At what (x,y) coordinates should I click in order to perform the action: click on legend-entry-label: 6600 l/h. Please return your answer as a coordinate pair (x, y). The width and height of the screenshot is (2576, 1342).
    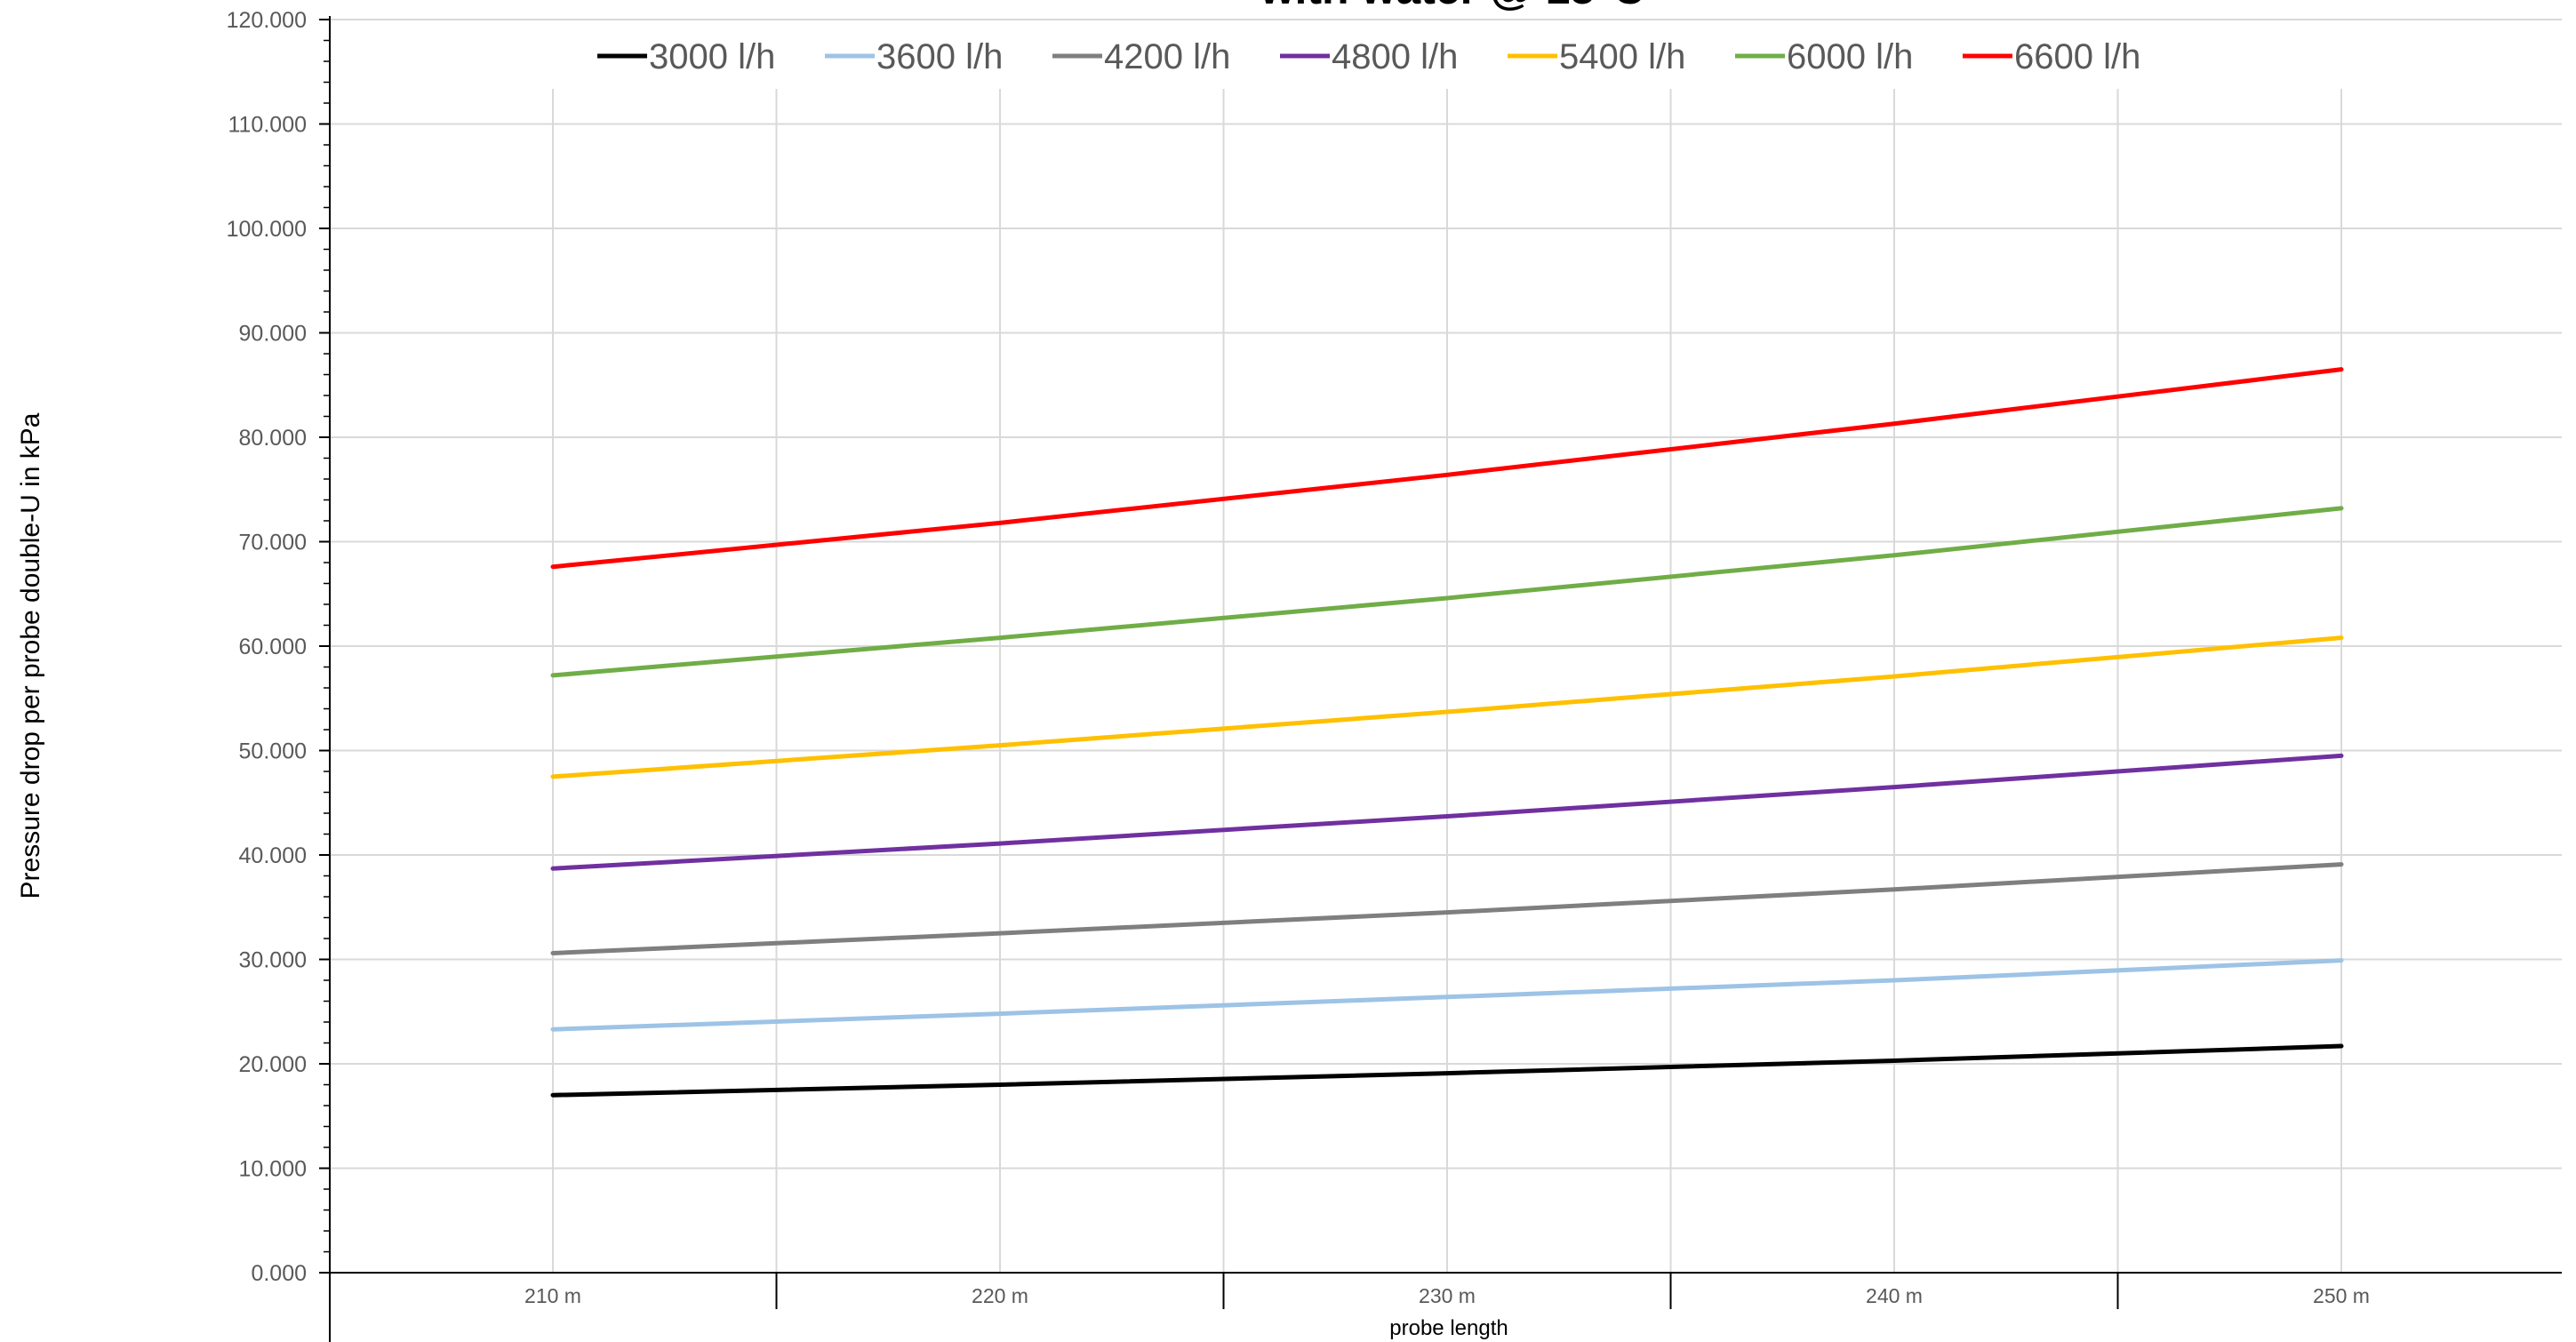
    Looking at the image, I should click on (2077, 56).